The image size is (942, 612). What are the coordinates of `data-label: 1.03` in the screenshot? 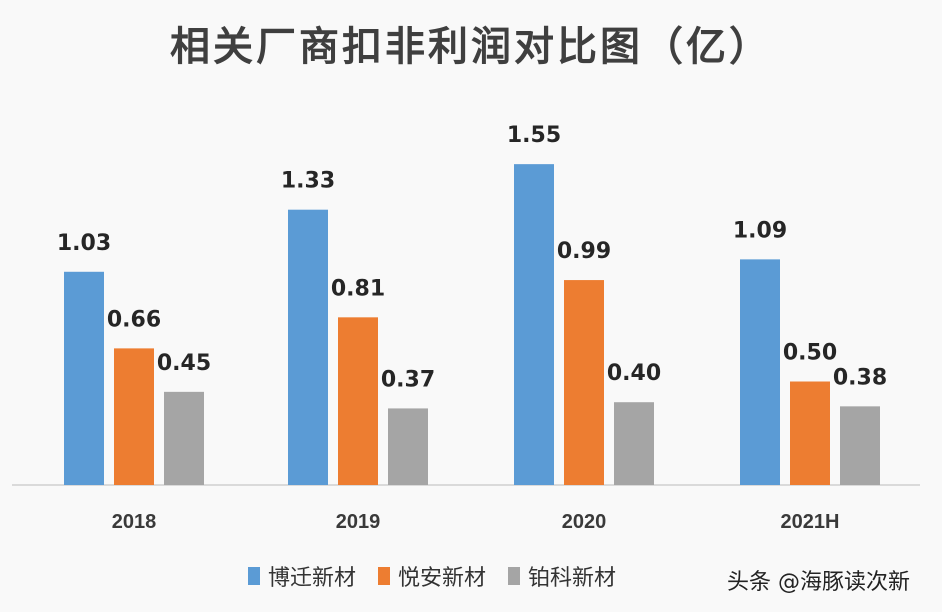 It's located at (84, 243).